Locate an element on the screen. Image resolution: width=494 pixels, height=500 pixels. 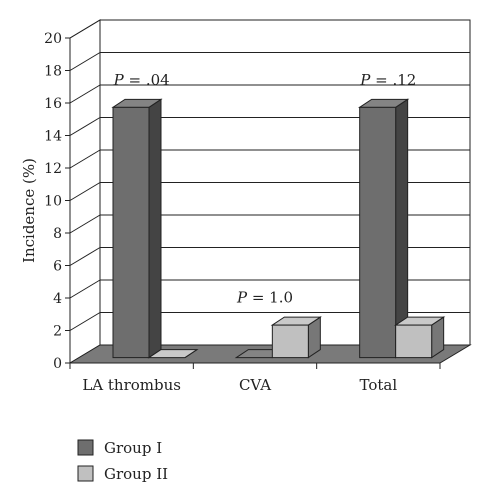
y-tick-label: 10 is located at coordinates (53, 202).